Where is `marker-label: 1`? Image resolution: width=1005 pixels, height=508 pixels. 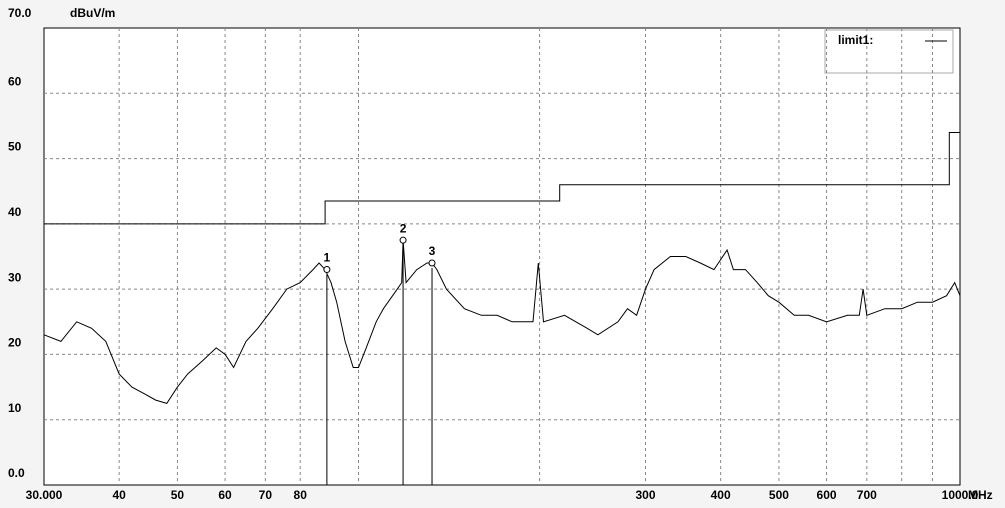 marker-label: 1 is located at coordinates (327, 258).